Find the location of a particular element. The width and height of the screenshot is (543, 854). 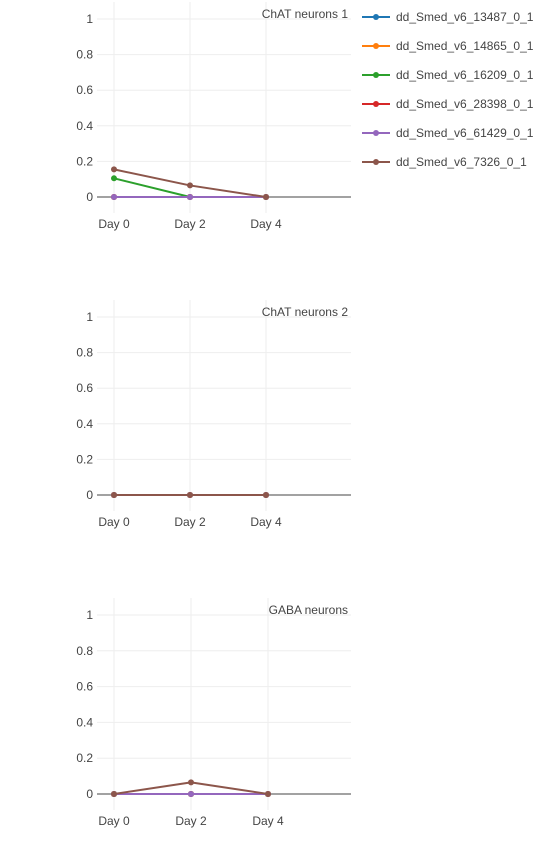

legend-item: dd_Smed_v6_14865_0_1 is located at coordinates (448, 46).